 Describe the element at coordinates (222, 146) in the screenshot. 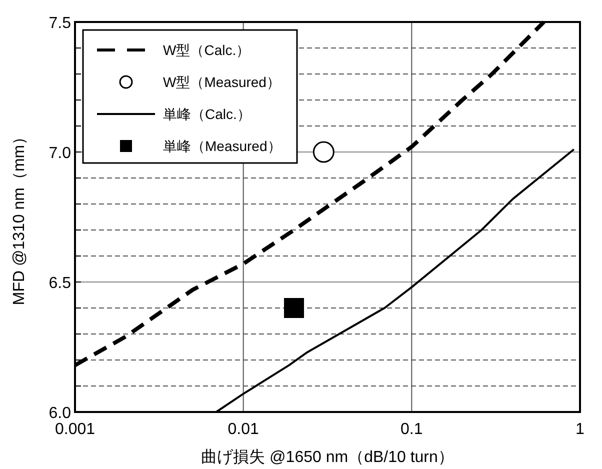

I see `legend-label: 単峰（Measured）` at that location.